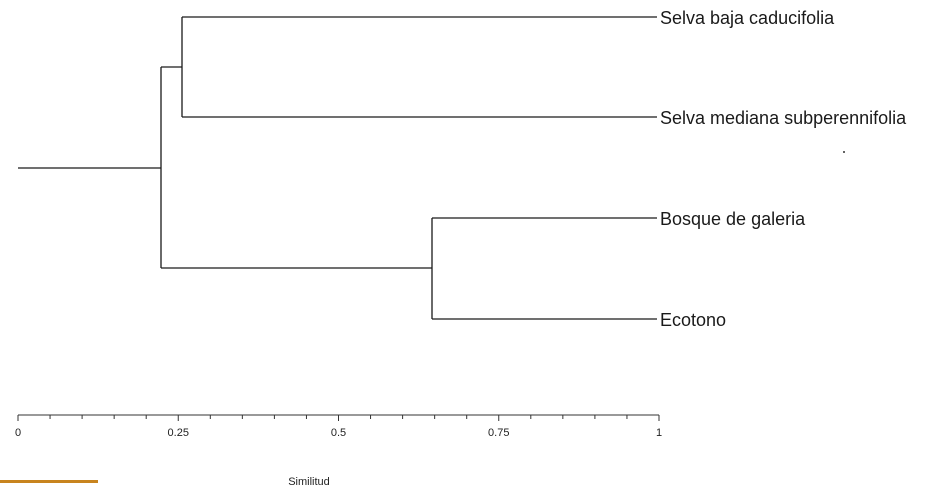 This screenshot has height=488, width=952. What do you see at coordinates (338, 433) in the screenshot?
I see `tick-label: 0.5` at bounding box center [338, 433].